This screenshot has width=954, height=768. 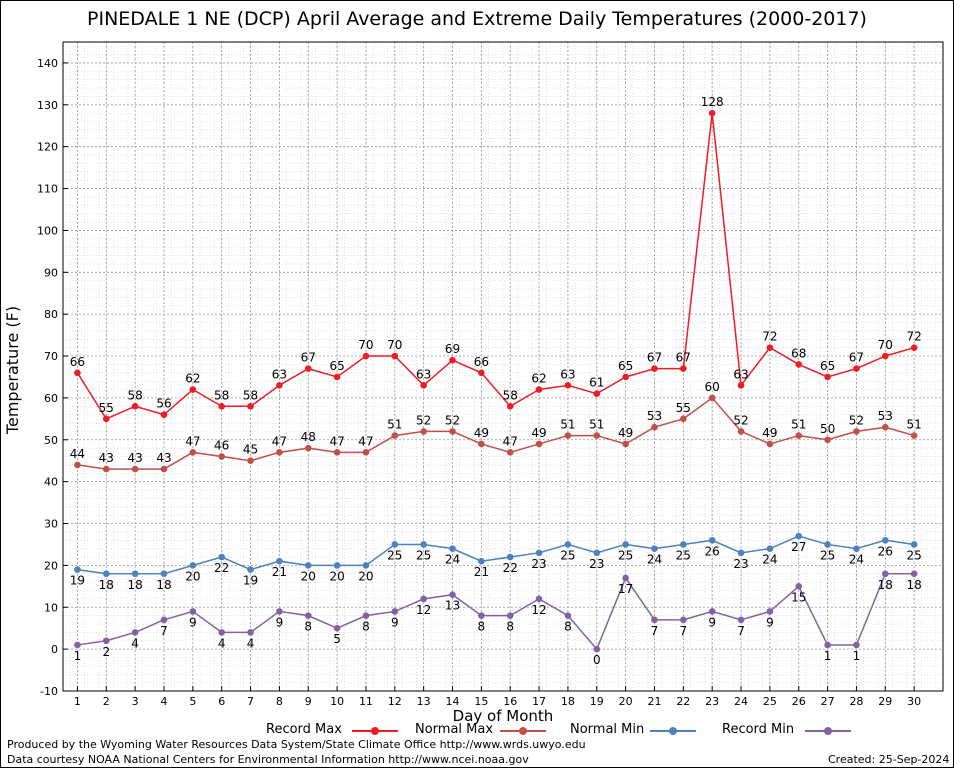 I want to click on data-label-record-max: 70, so click(x=365, y=345).